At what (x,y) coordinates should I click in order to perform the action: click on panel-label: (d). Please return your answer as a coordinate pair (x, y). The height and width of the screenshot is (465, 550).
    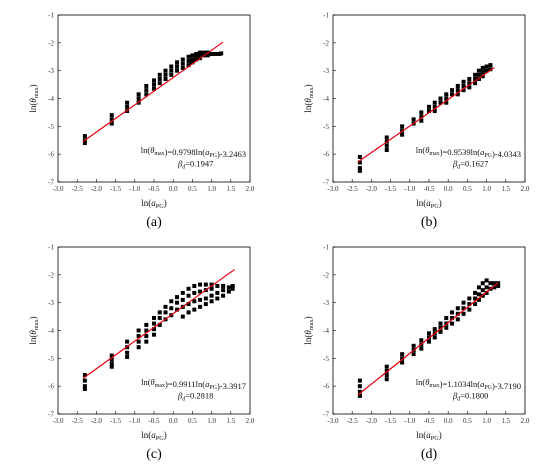
    Looking at the image, I should click on (429, 454).